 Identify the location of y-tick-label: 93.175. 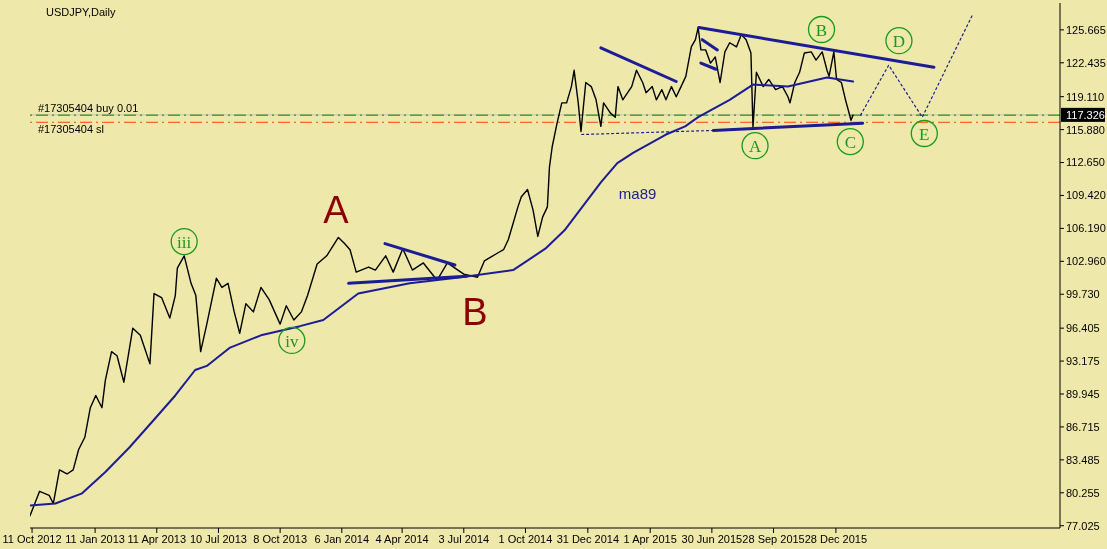
(1083, 360).